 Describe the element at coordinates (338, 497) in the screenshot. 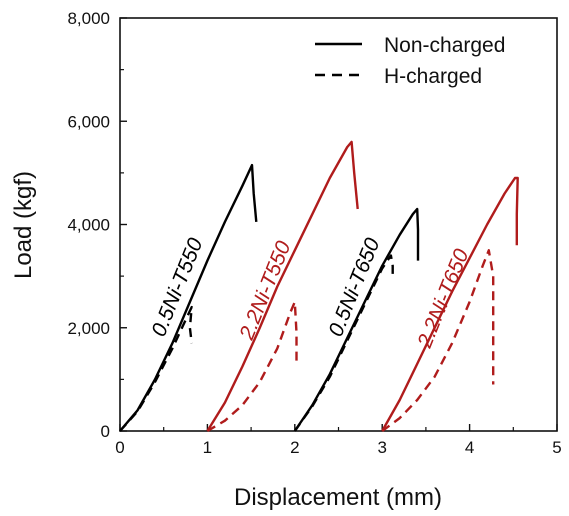

I see `x-axis-title: Displacement (mm)` at that location.